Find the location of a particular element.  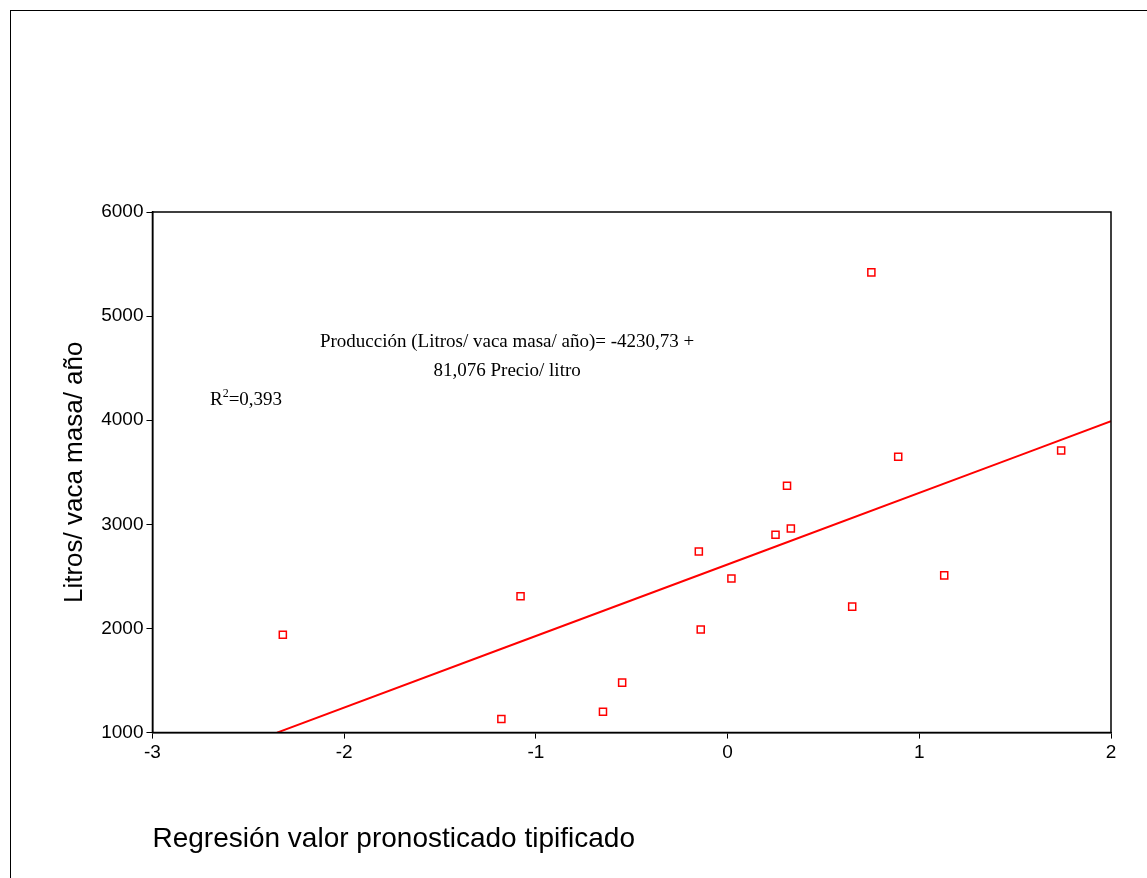

y-tick-label: 2000 is located at coordinates (122, 627).